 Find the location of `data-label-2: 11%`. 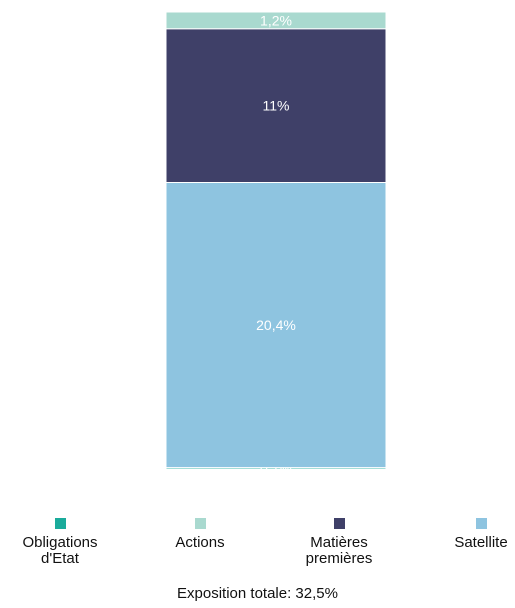

data-label-2: 11% is located at coordinates (276, 106).